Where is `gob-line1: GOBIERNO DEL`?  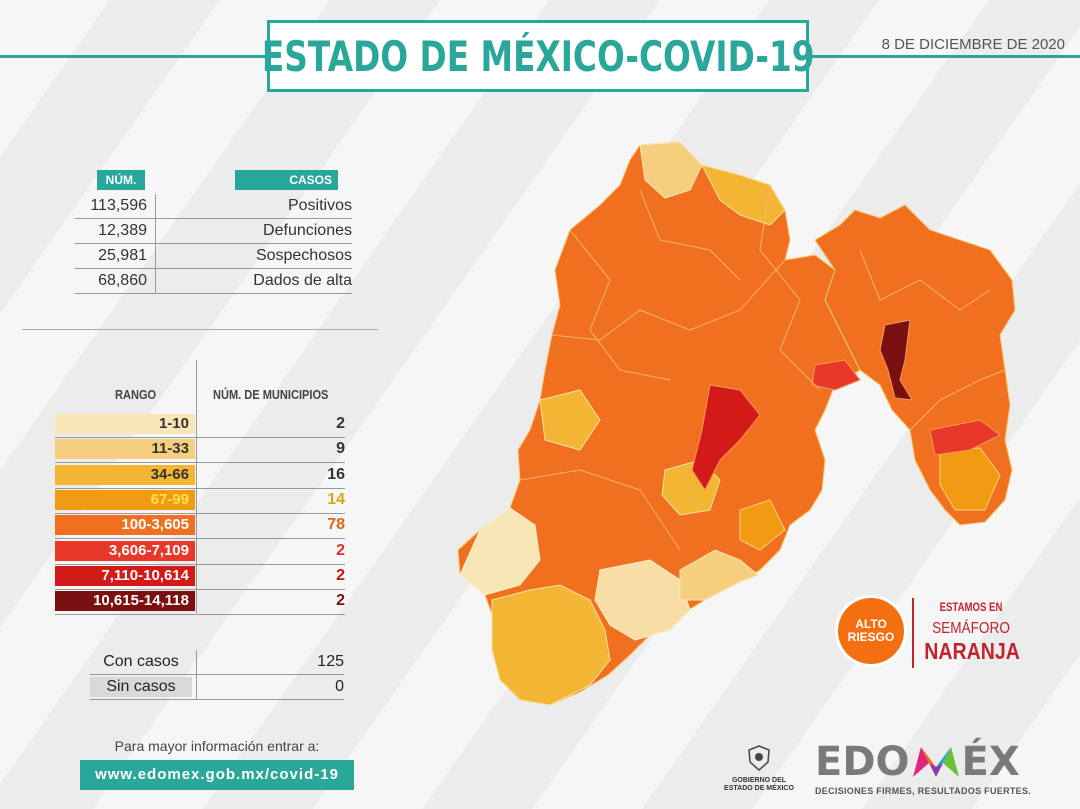
gob-line1: GOBIERNO DEL is located at coordinates (759, 780).